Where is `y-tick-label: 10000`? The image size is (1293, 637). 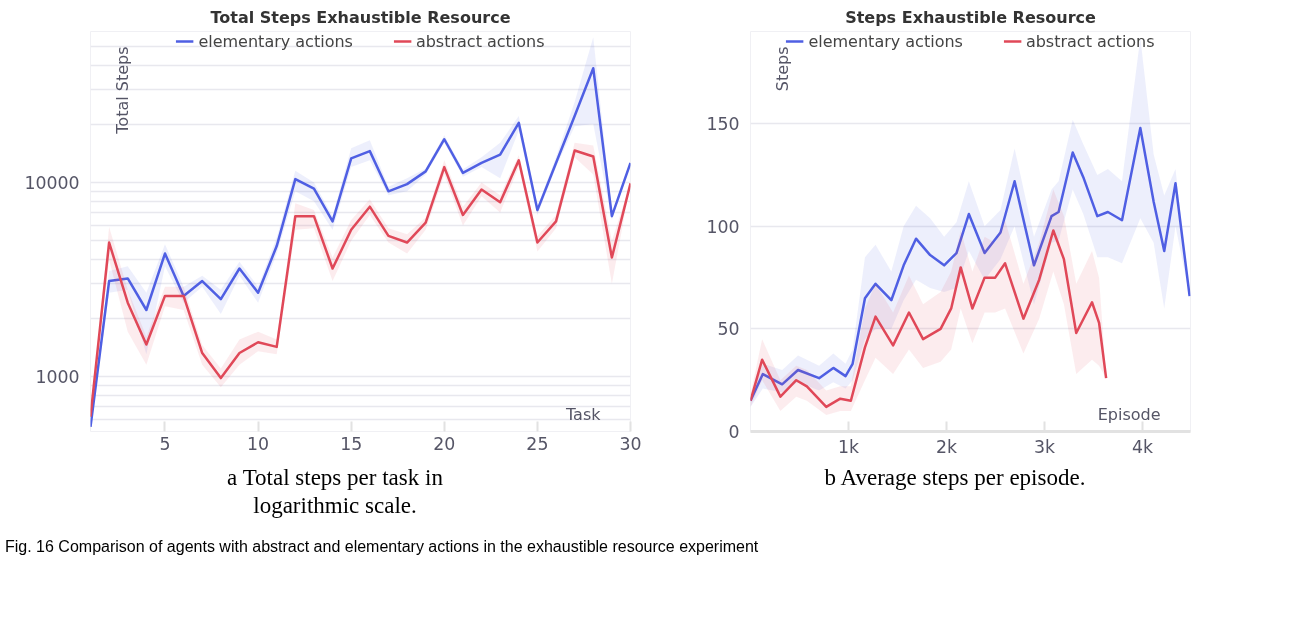
y-tick-label: 10000 is located at coordinates (52, 182).